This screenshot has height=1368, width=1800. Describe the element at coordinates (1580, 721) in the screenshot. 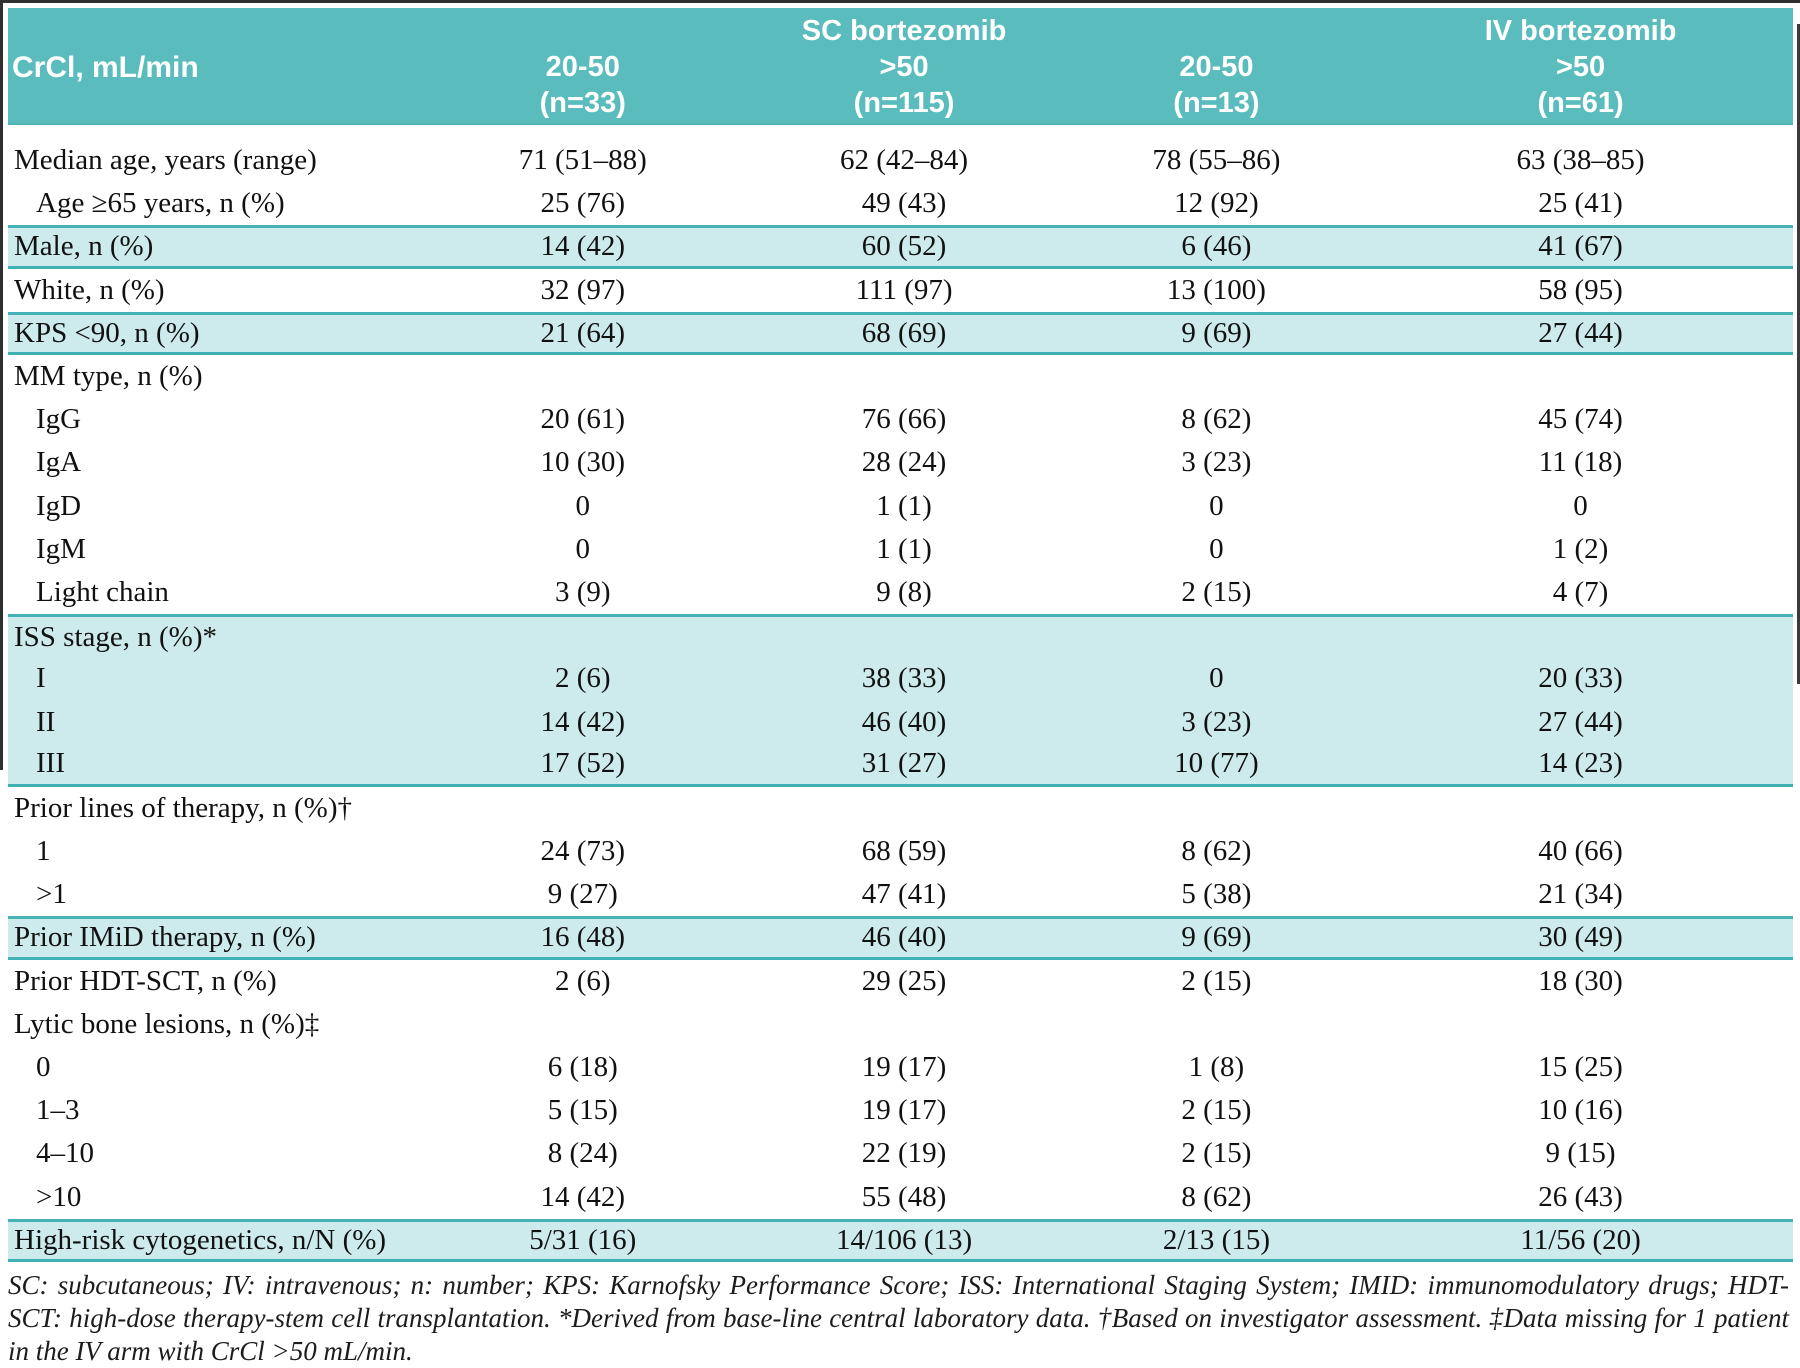

I see `value-cell: 27 (44)` at that location.